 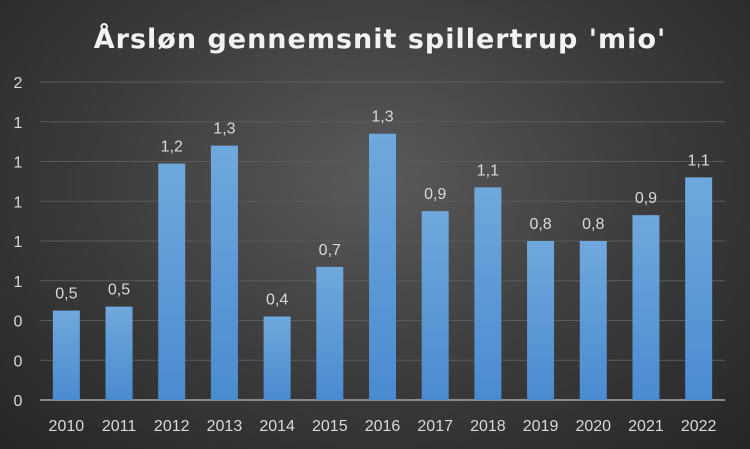 I want to click on x-tick-label: 2018, so click(x=488, y=426).